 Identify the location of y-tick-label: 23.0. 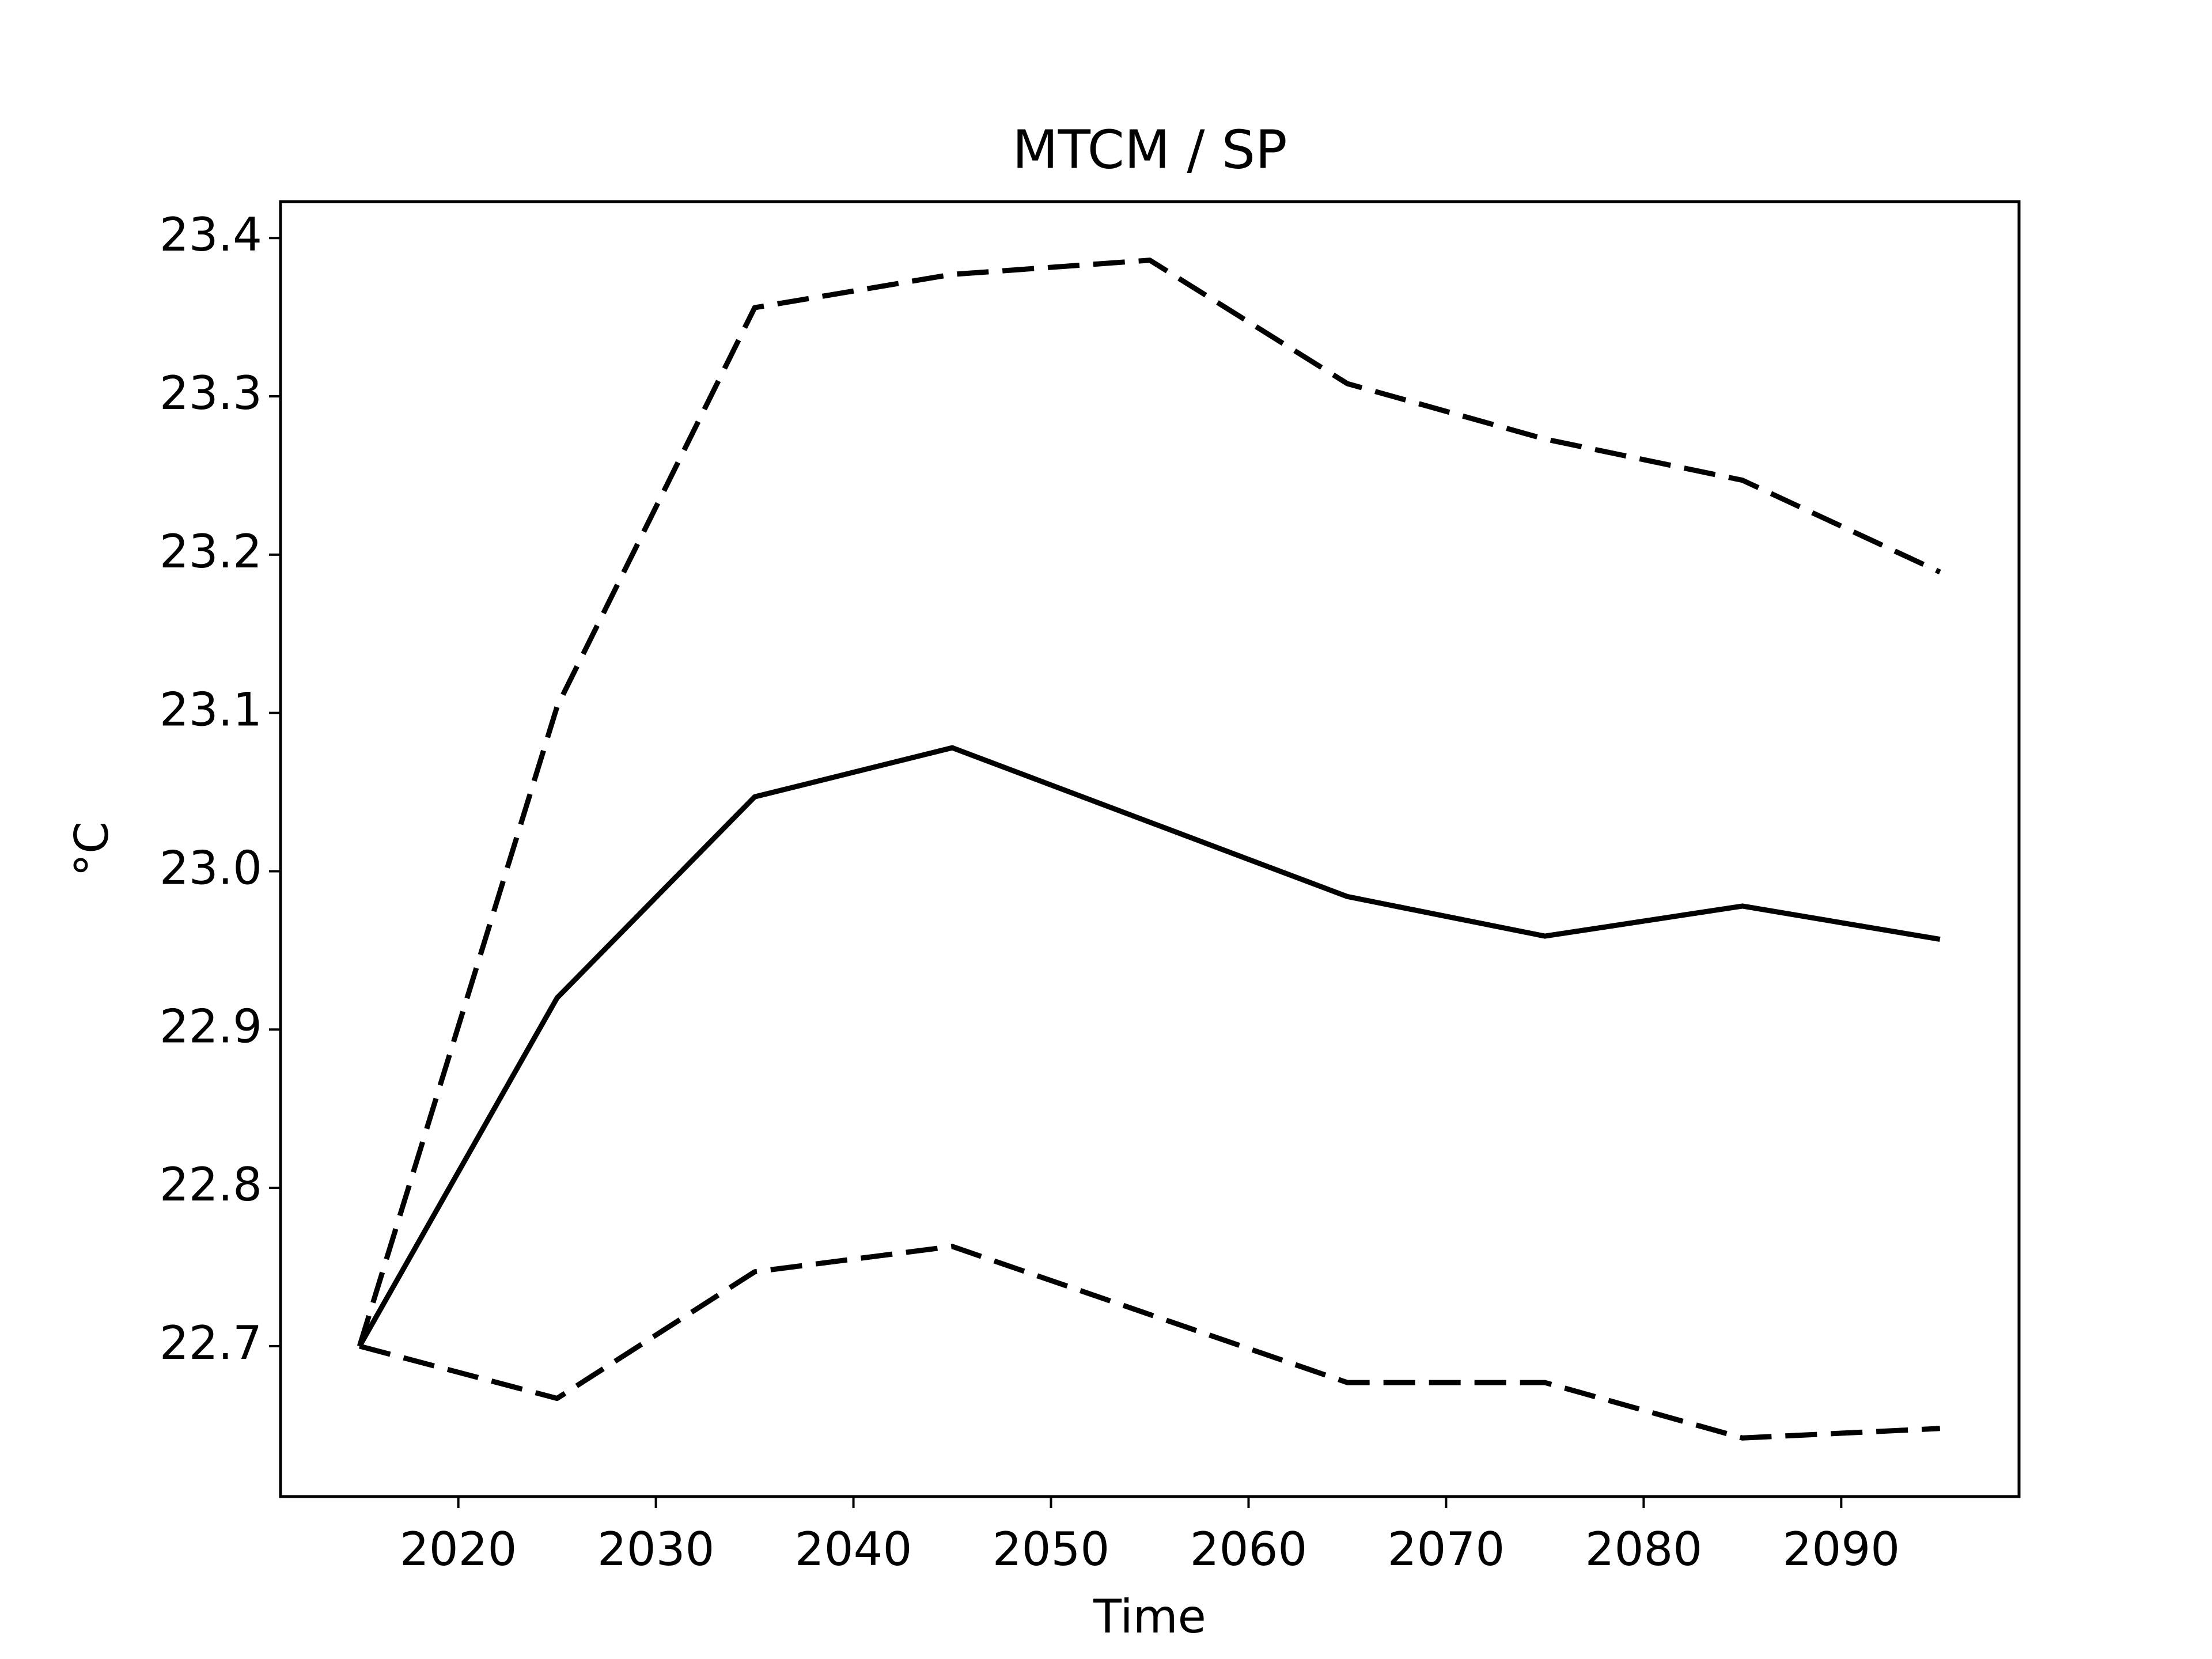
(211, 868).